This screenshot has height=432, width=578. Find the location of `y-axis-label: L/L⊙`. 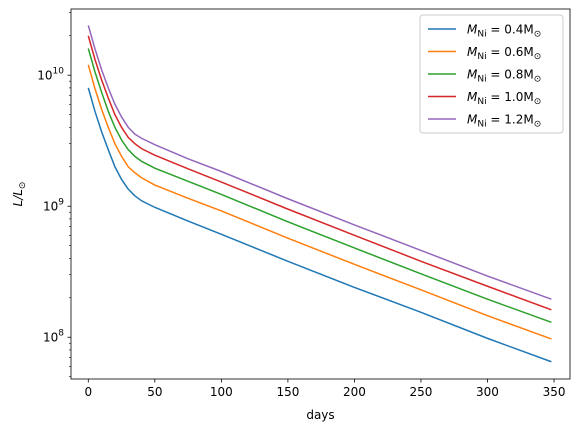

y-axis-label: L/L⊙ is located at coordinates (19, 194).